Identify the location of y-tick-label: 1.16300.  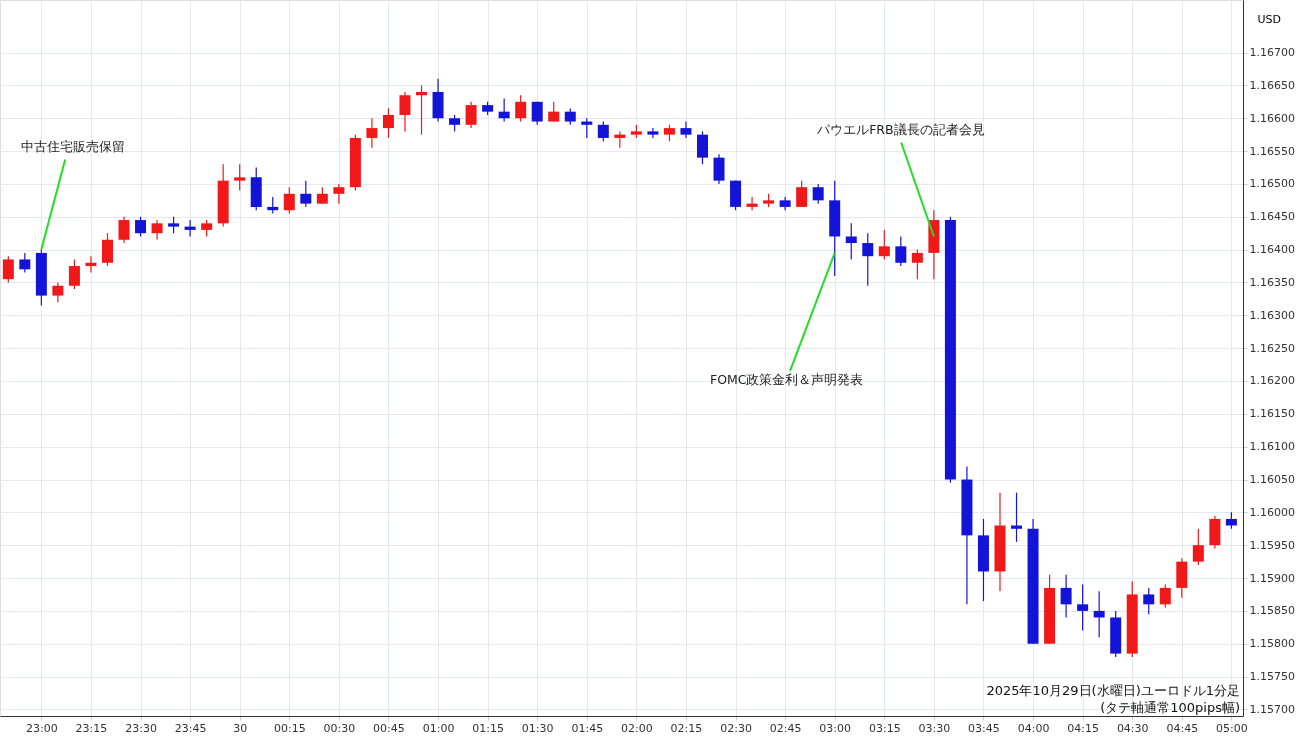
(1272, 315).